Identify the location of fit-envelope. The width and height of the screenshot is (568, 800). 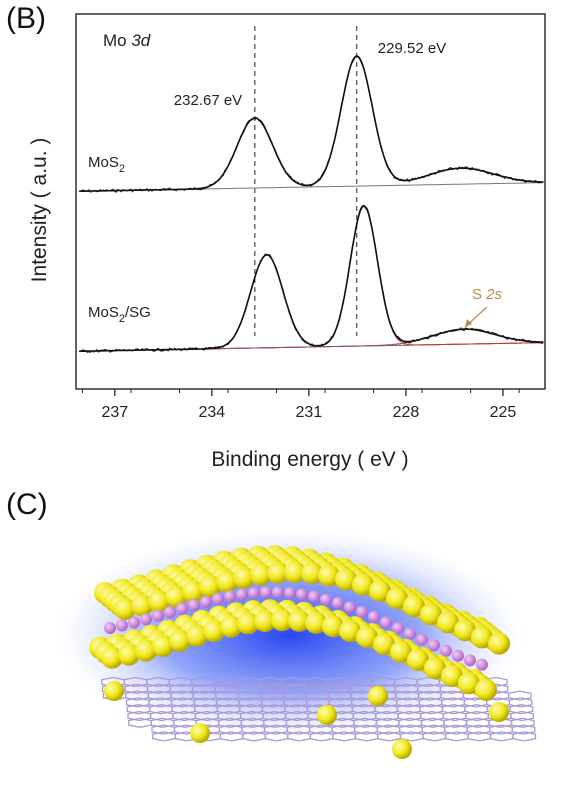
(311, 124).